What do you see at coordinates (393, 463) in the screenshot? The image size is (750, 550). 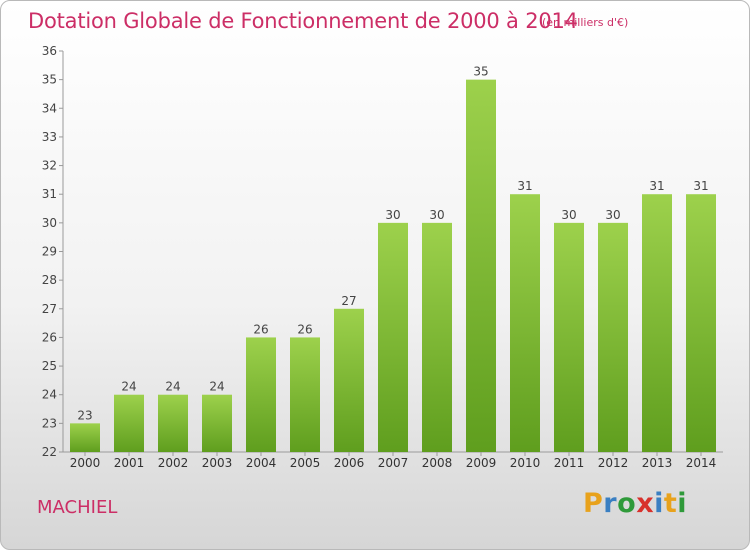 I see `x-tick-label: 2007` at bounding box center [393, 463].